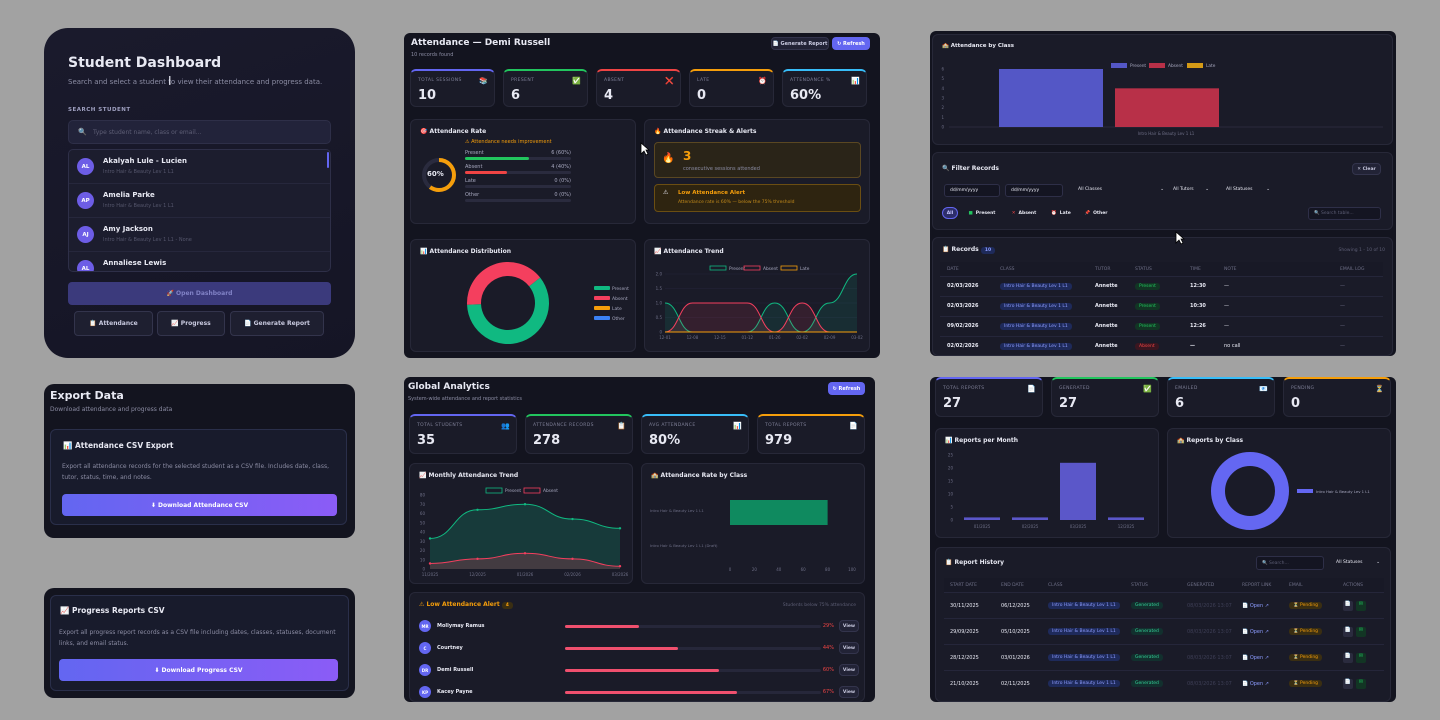 This screenshot has height=720, width=1440. I want to click on stat-icon: 👥, so click(505, 426).